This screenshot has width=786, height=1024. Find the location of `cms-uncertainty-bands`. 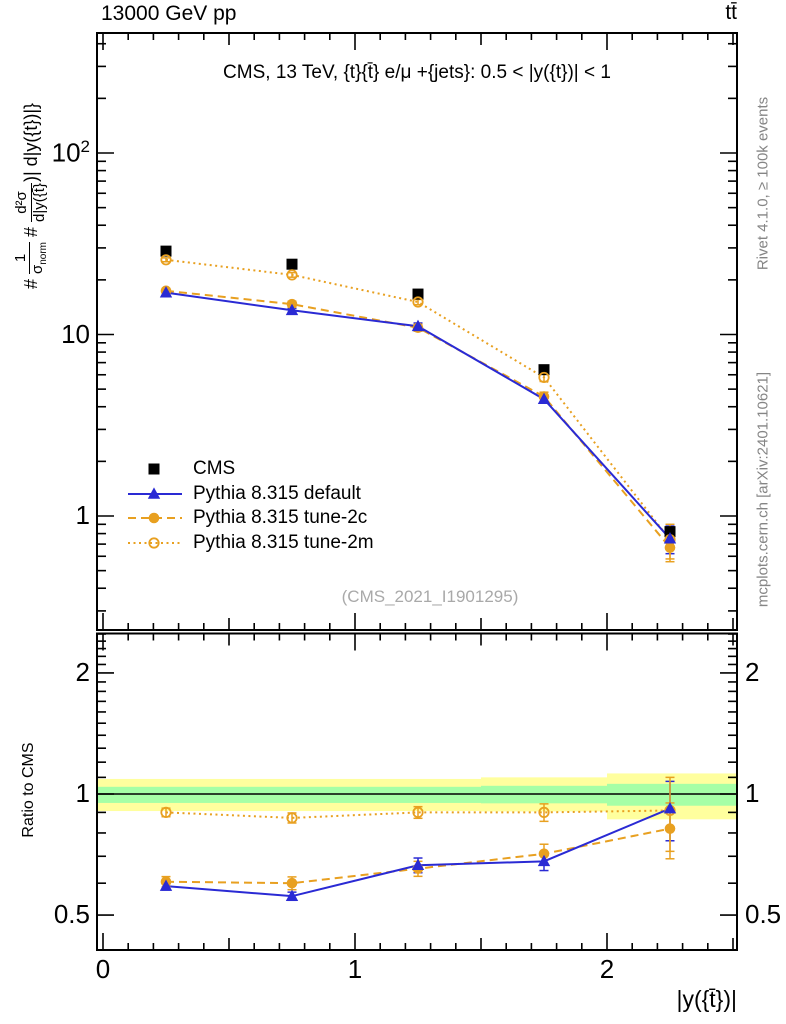

cms-uncertainty-bands is located at coordinates (417, 796).